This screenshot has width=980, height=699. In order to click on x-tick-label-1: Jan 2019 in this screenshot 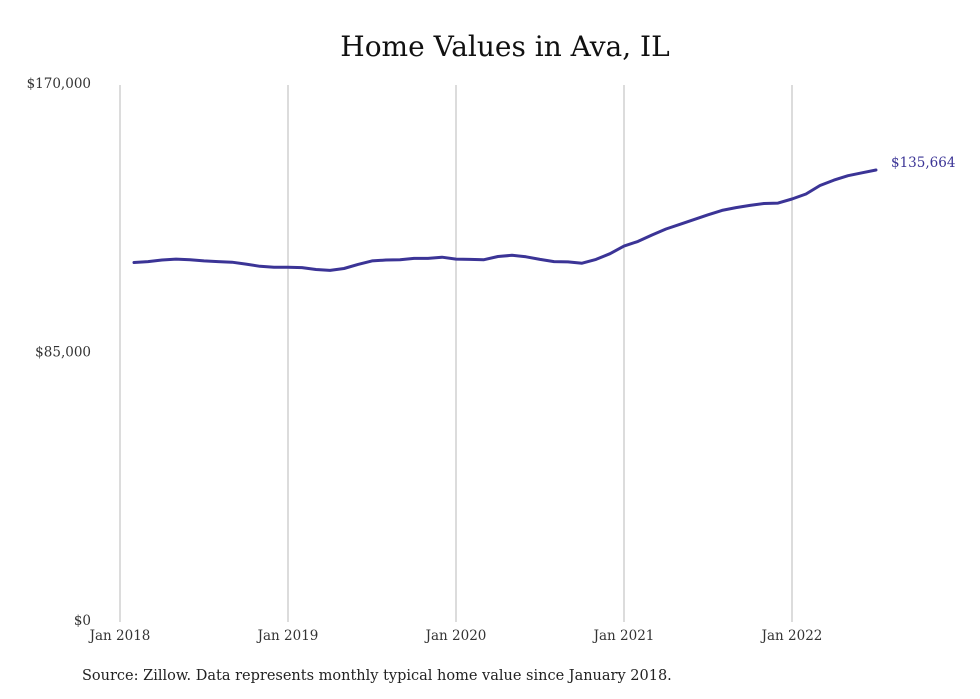, I will do `click(287, 636)`.